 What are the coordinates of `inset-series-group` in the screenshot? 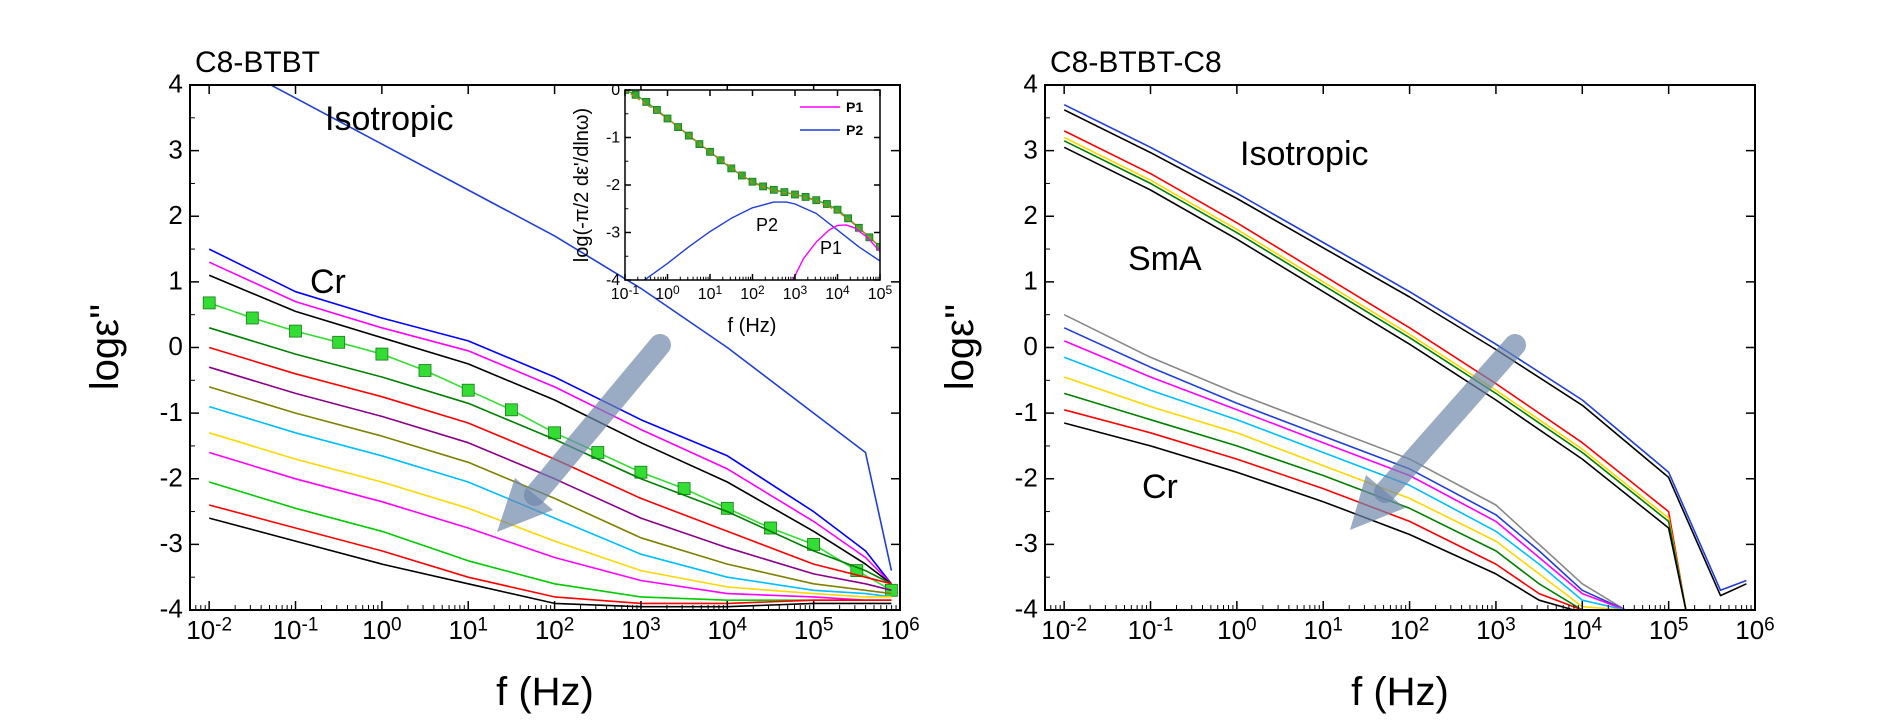 It's located at (752, 185).